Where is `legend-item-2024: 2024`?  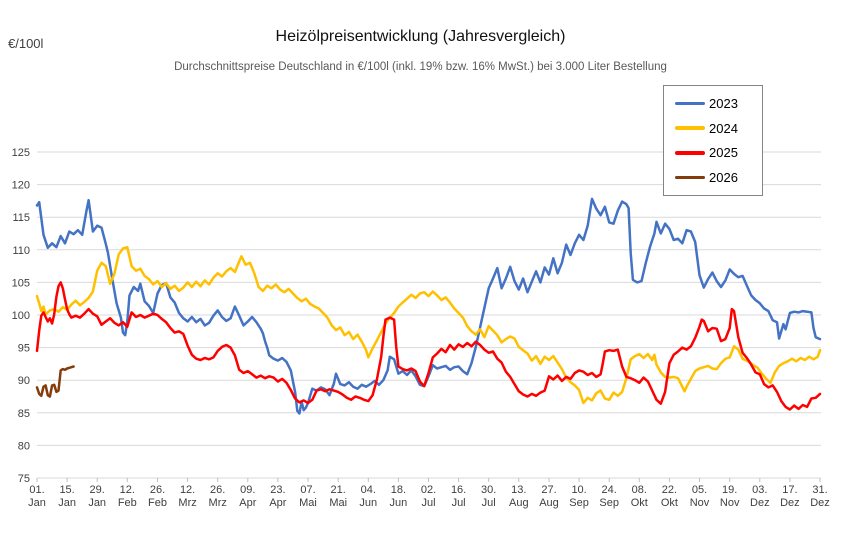
legend-item-2024: 2024 is located at coordinates (718, 128).